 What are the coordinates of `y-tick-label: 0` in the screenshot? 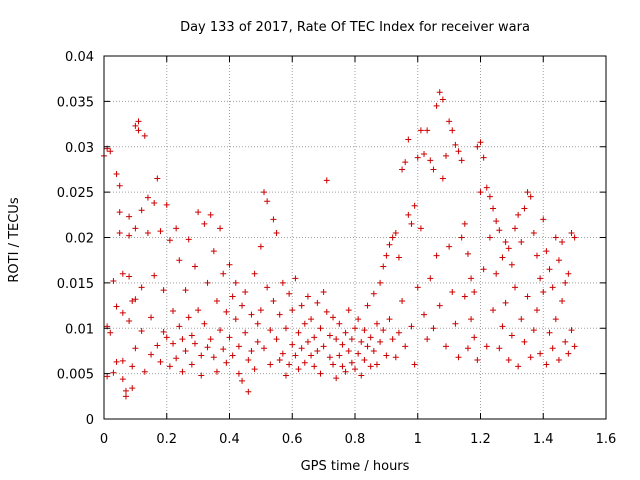 It's located at (90, 420).